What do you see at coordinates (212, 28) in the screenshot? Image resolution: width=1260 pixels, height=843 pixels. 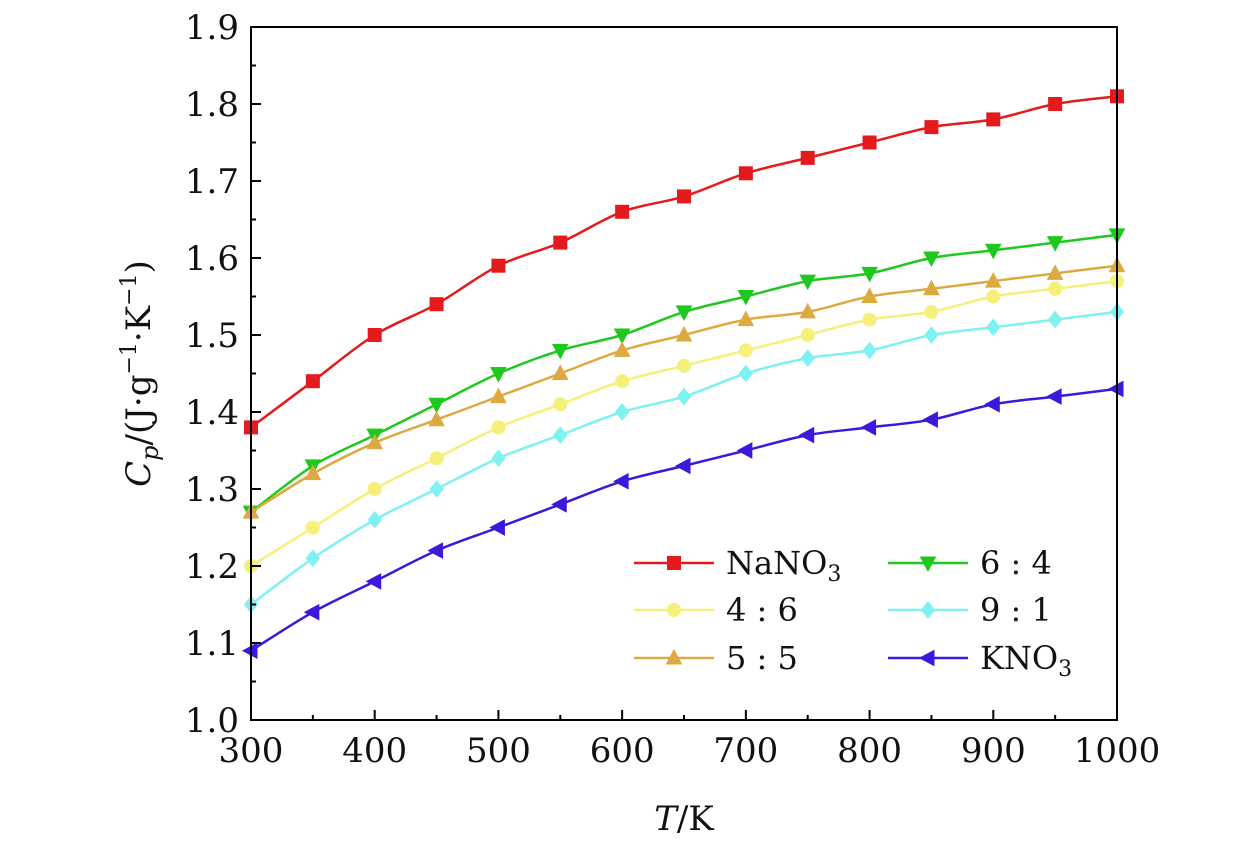 I see `y-tick-label: 1.9` at bounding box center [212, 28].